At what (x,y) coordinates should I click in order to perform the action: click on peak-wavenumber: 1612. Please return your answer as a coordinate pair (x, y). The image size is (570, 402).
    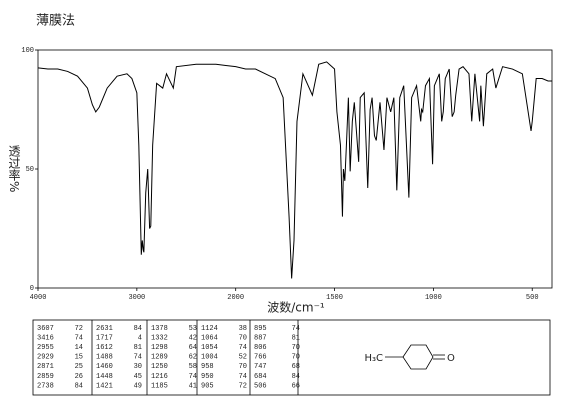
    Looking at the image, I should click on (104, 348).